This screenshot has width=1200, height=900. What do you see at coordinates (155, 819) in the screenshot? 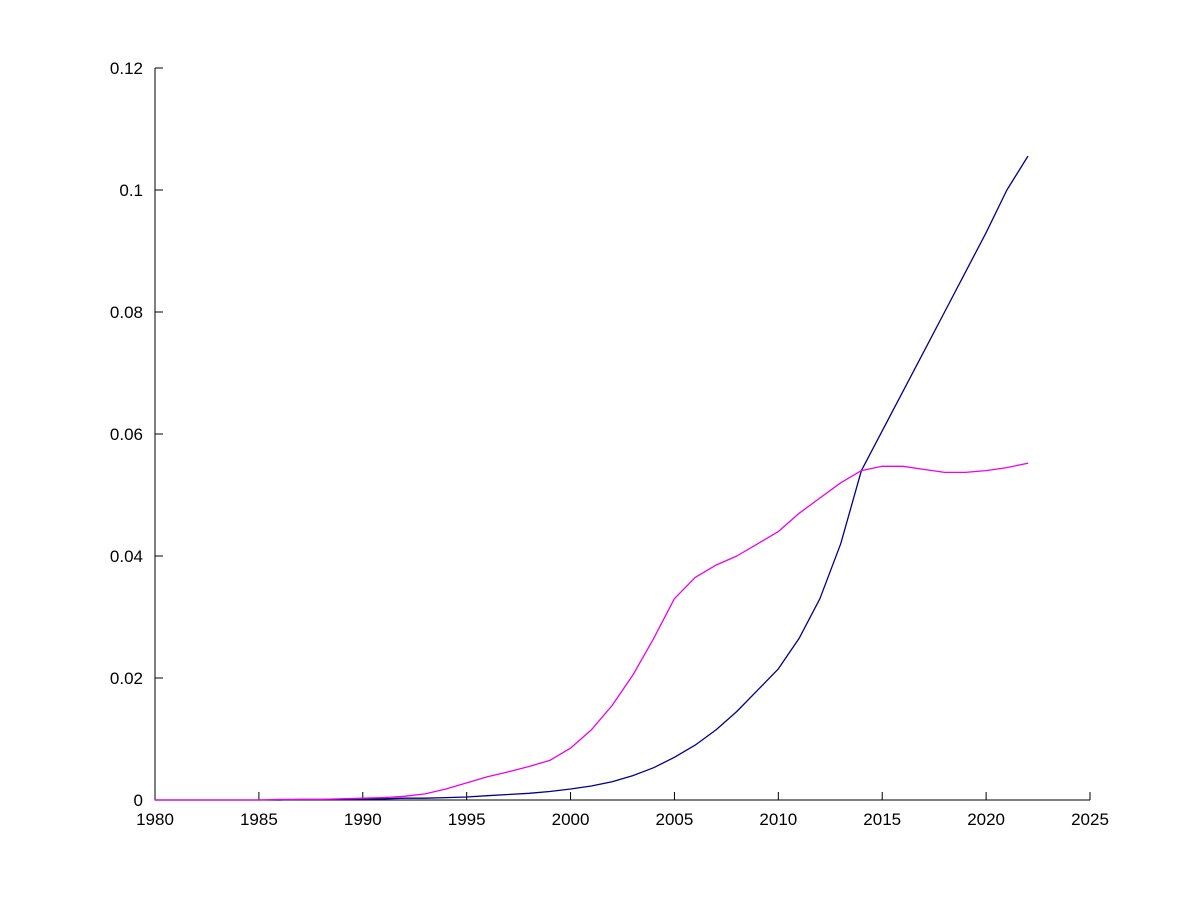
I see `x-tick-label: 1980` at bounding box center [155, 819].